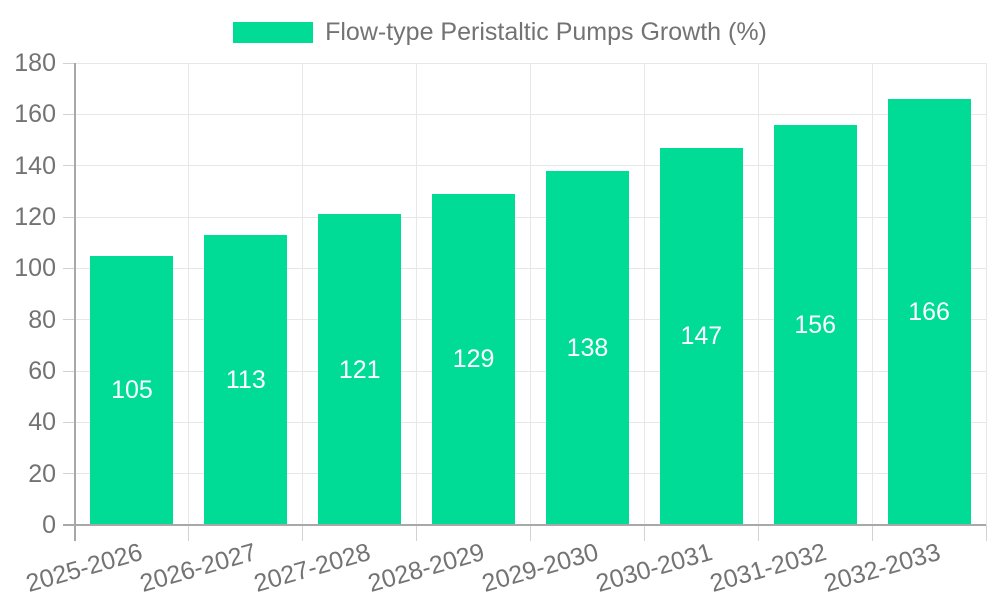 The width and height of the screenshot is (1000, 600). I want to click on x-tick-label: 2032-2033, so click(882, 567).